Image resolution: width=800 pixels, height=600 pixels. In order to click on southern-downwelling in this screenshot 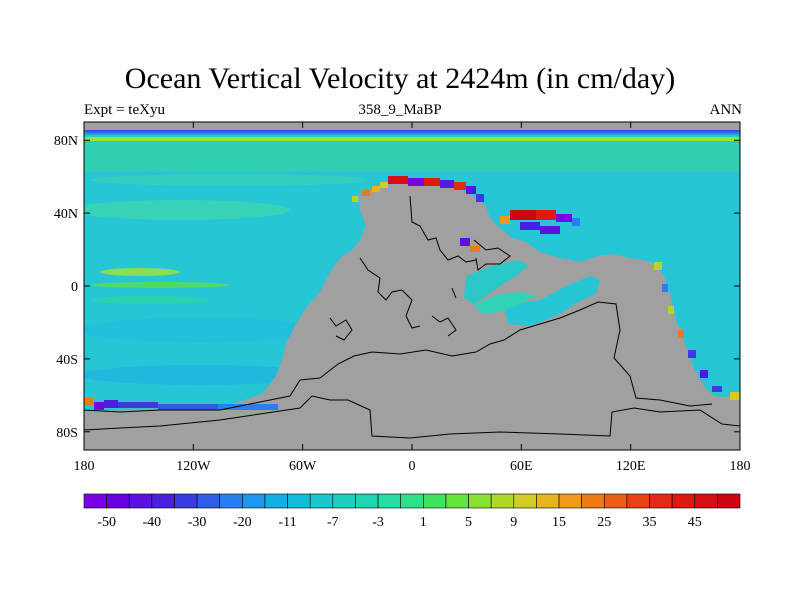, I will do `click(202, 330)`.